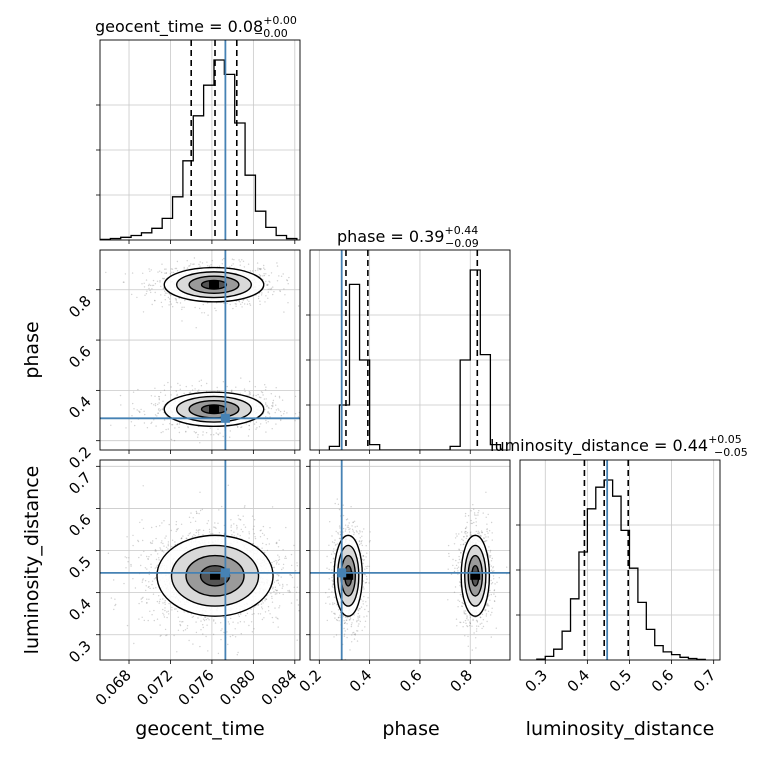  I want to click on panel-frame, so click(620, 560).